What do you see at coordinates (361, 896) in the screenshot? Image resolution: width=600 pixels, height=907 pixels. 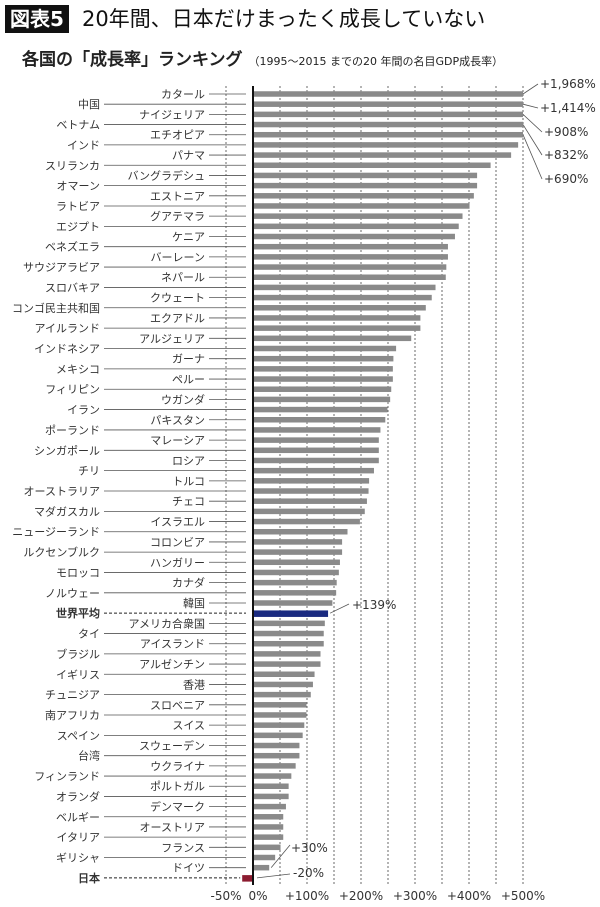 I see `x-tick-label: +200%` at bounding box center [361, 896].